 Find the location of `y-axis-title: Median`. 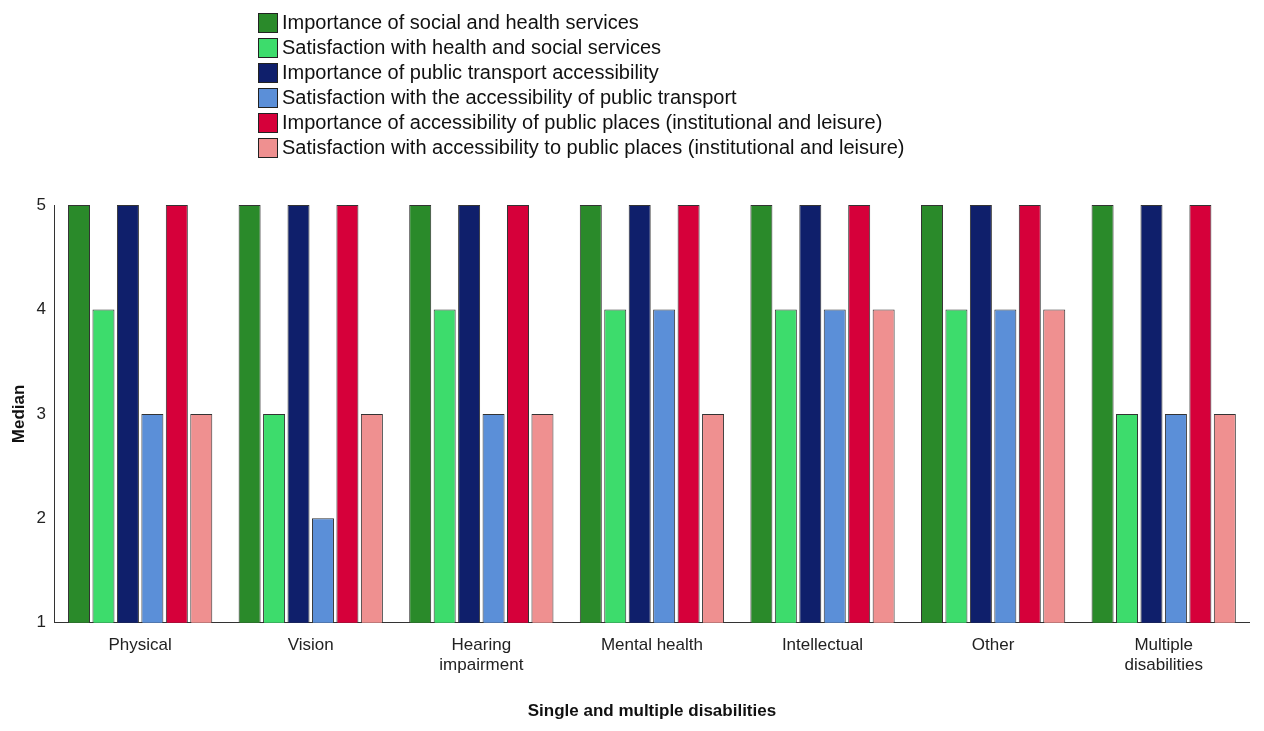

y-axis-title: Median is located at coordinates (18, 414).